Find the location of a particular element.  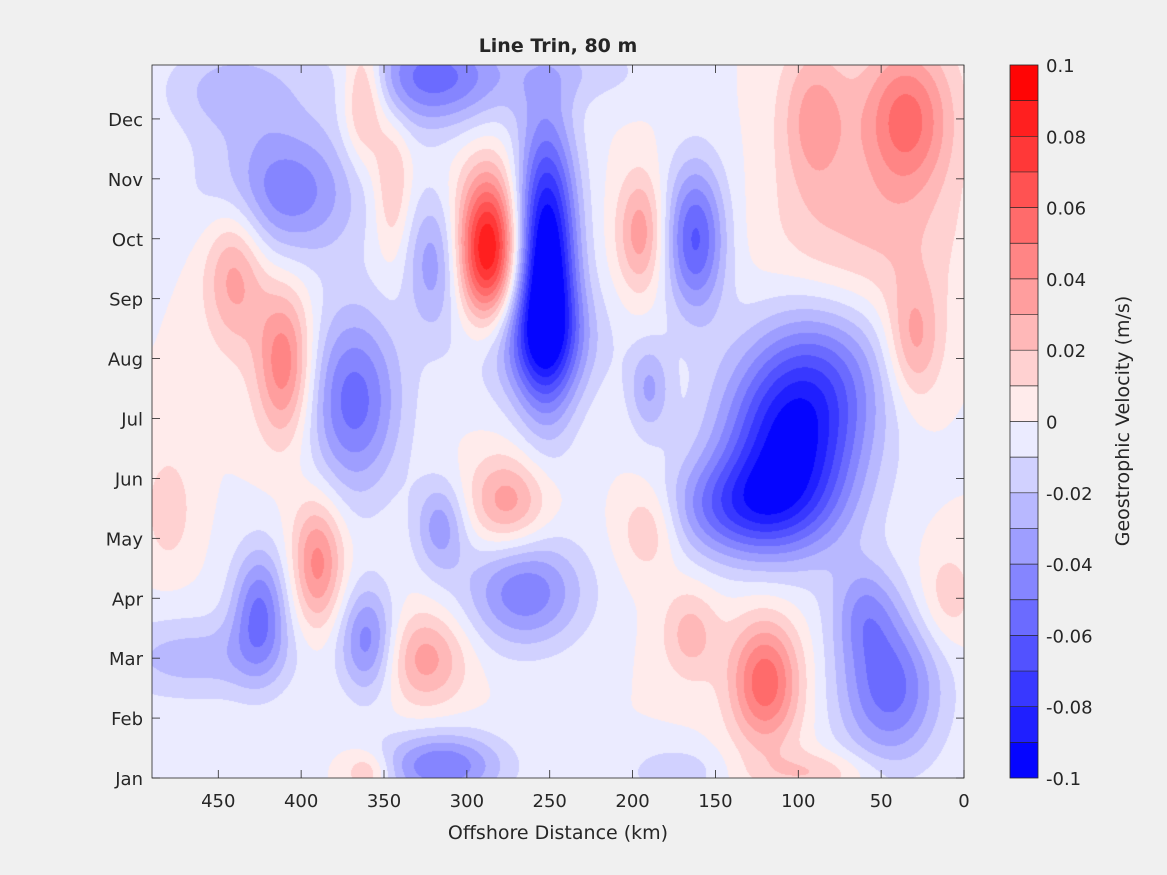

x-tick-label: 350 is located at coordinates (384, 801).